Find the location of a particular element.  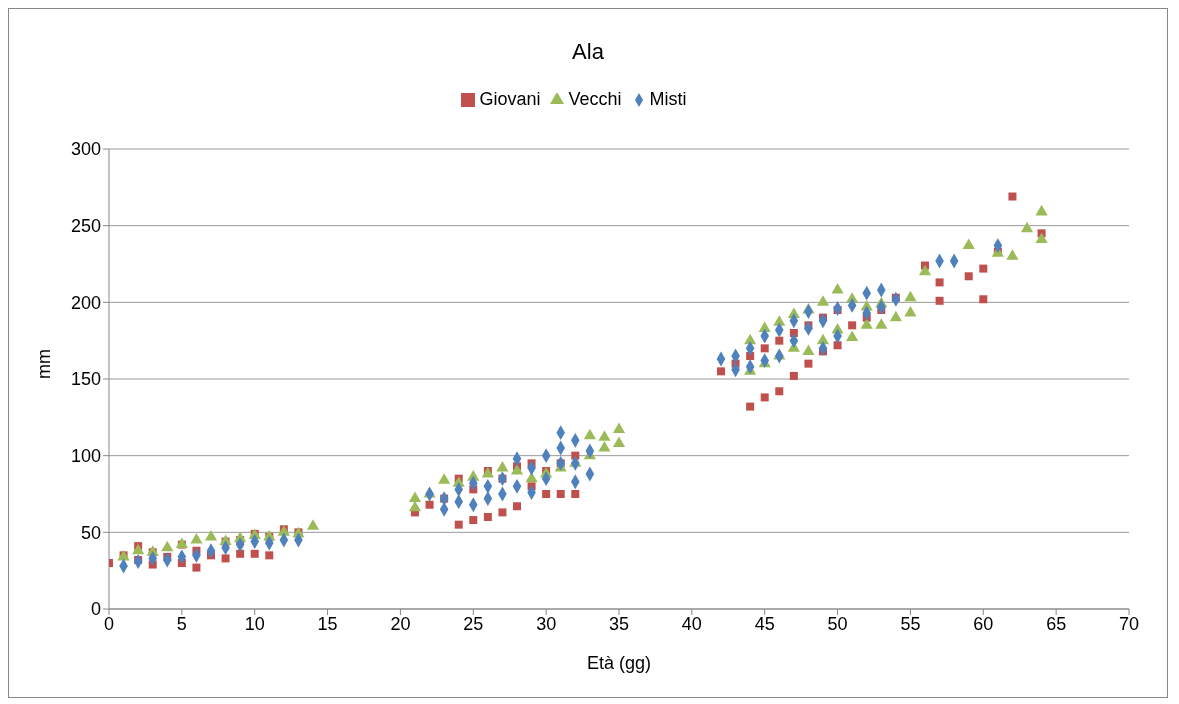

x-tick-label: 65 is located at coordinates (1056, 623).